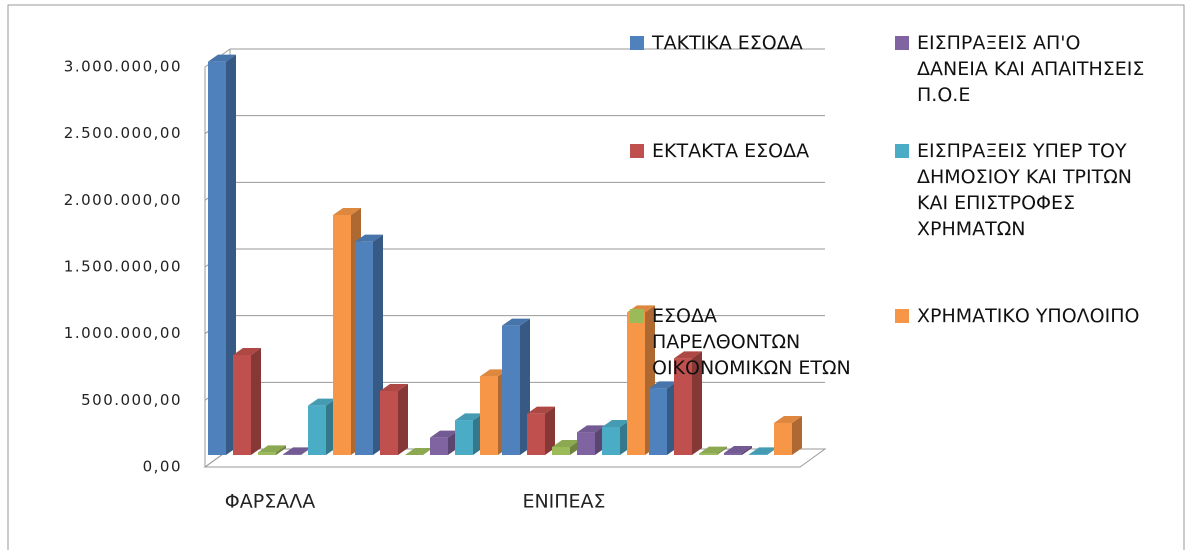 Image resolution: width=1193 pixels, height=550 pixels. I want to click on legend-label: ΤΑΚΤΙΚΑ ΕΣΟΔΑ, so click(727, 43).